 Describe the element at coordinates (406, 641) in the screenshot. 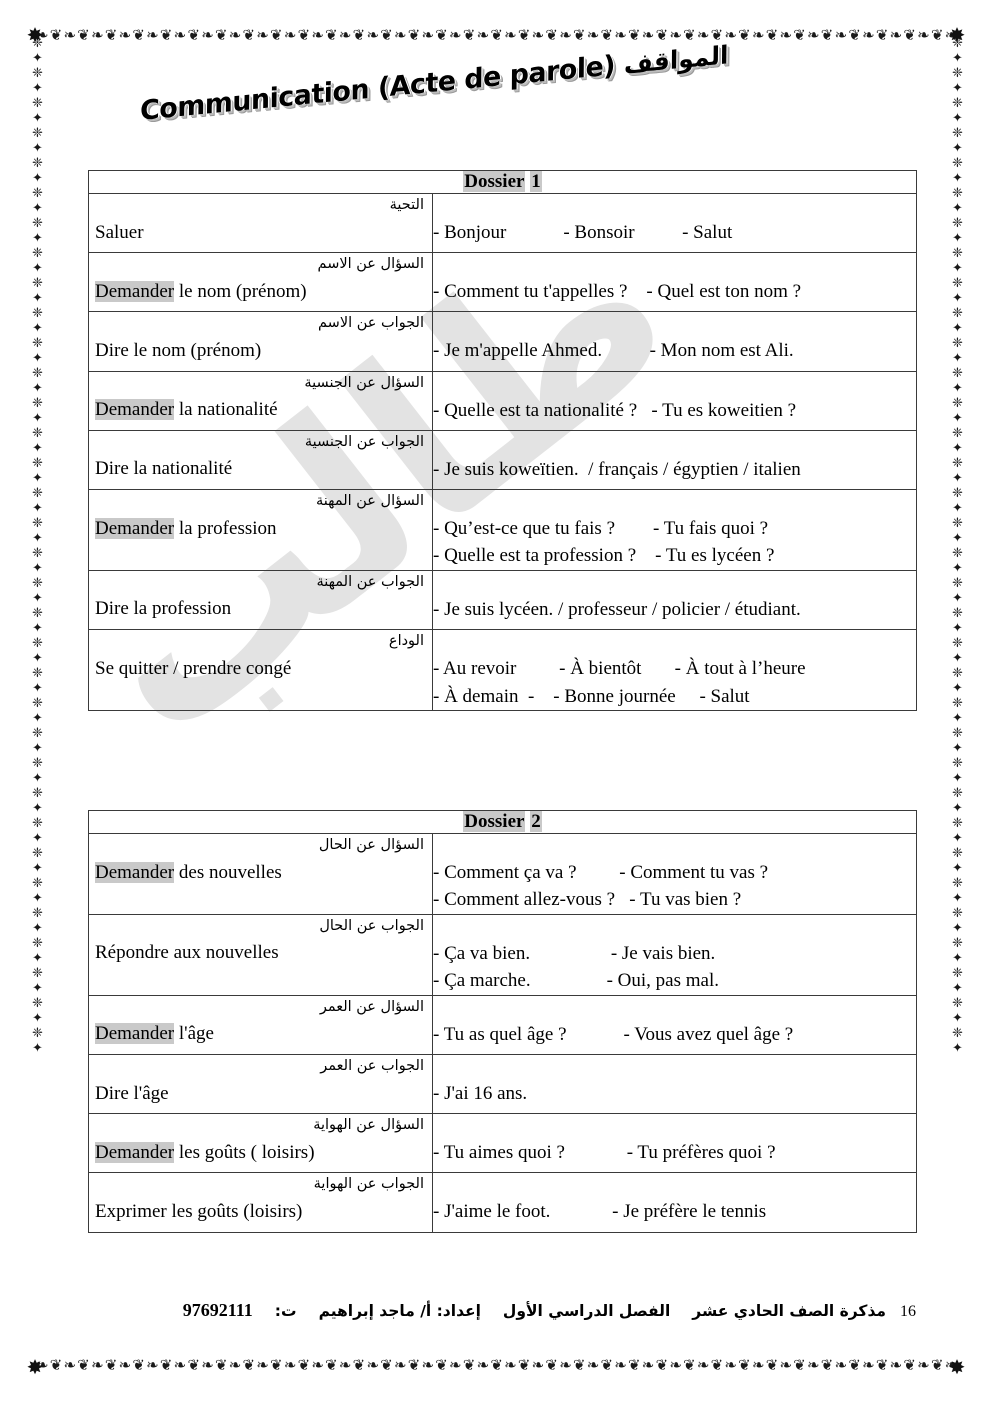

I see `arabic-label: الوداع` at that location.